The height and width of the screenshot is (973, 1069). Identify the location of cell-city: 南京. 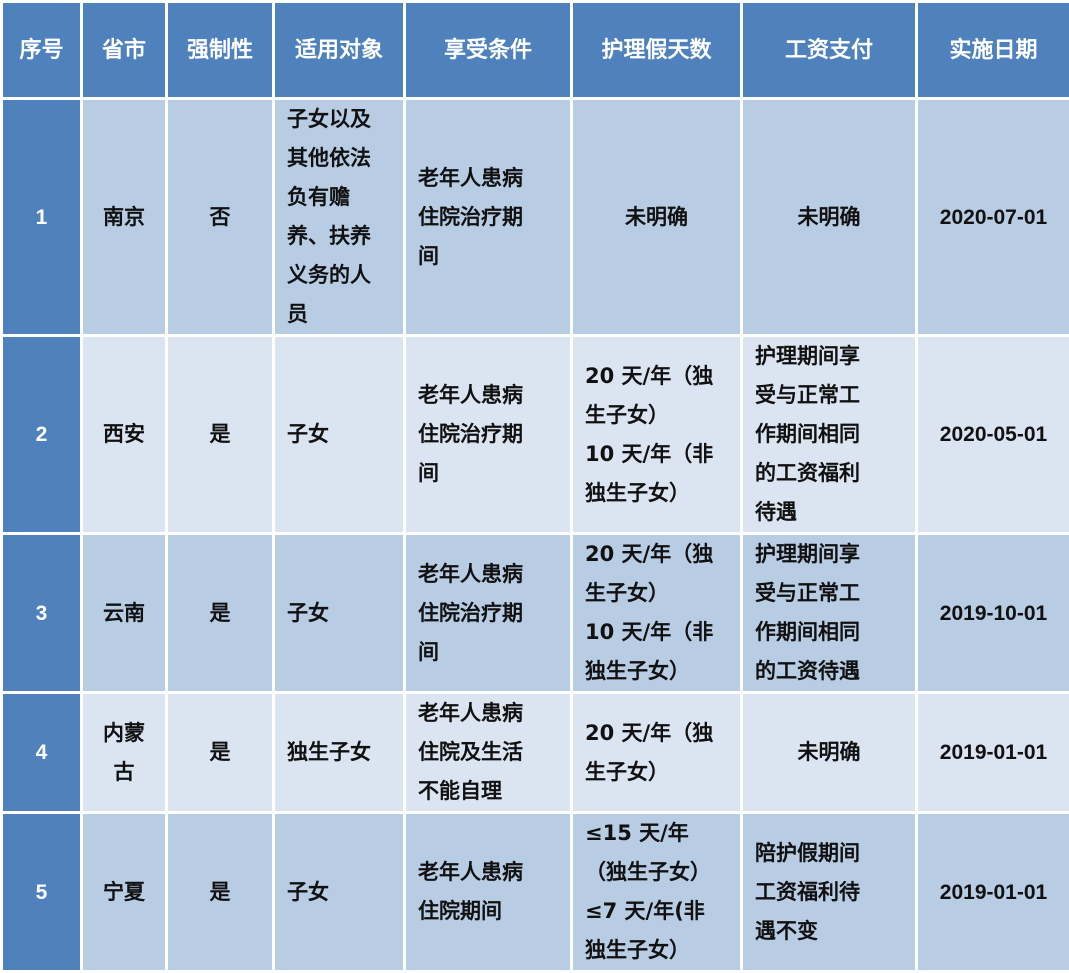
(124, 217).